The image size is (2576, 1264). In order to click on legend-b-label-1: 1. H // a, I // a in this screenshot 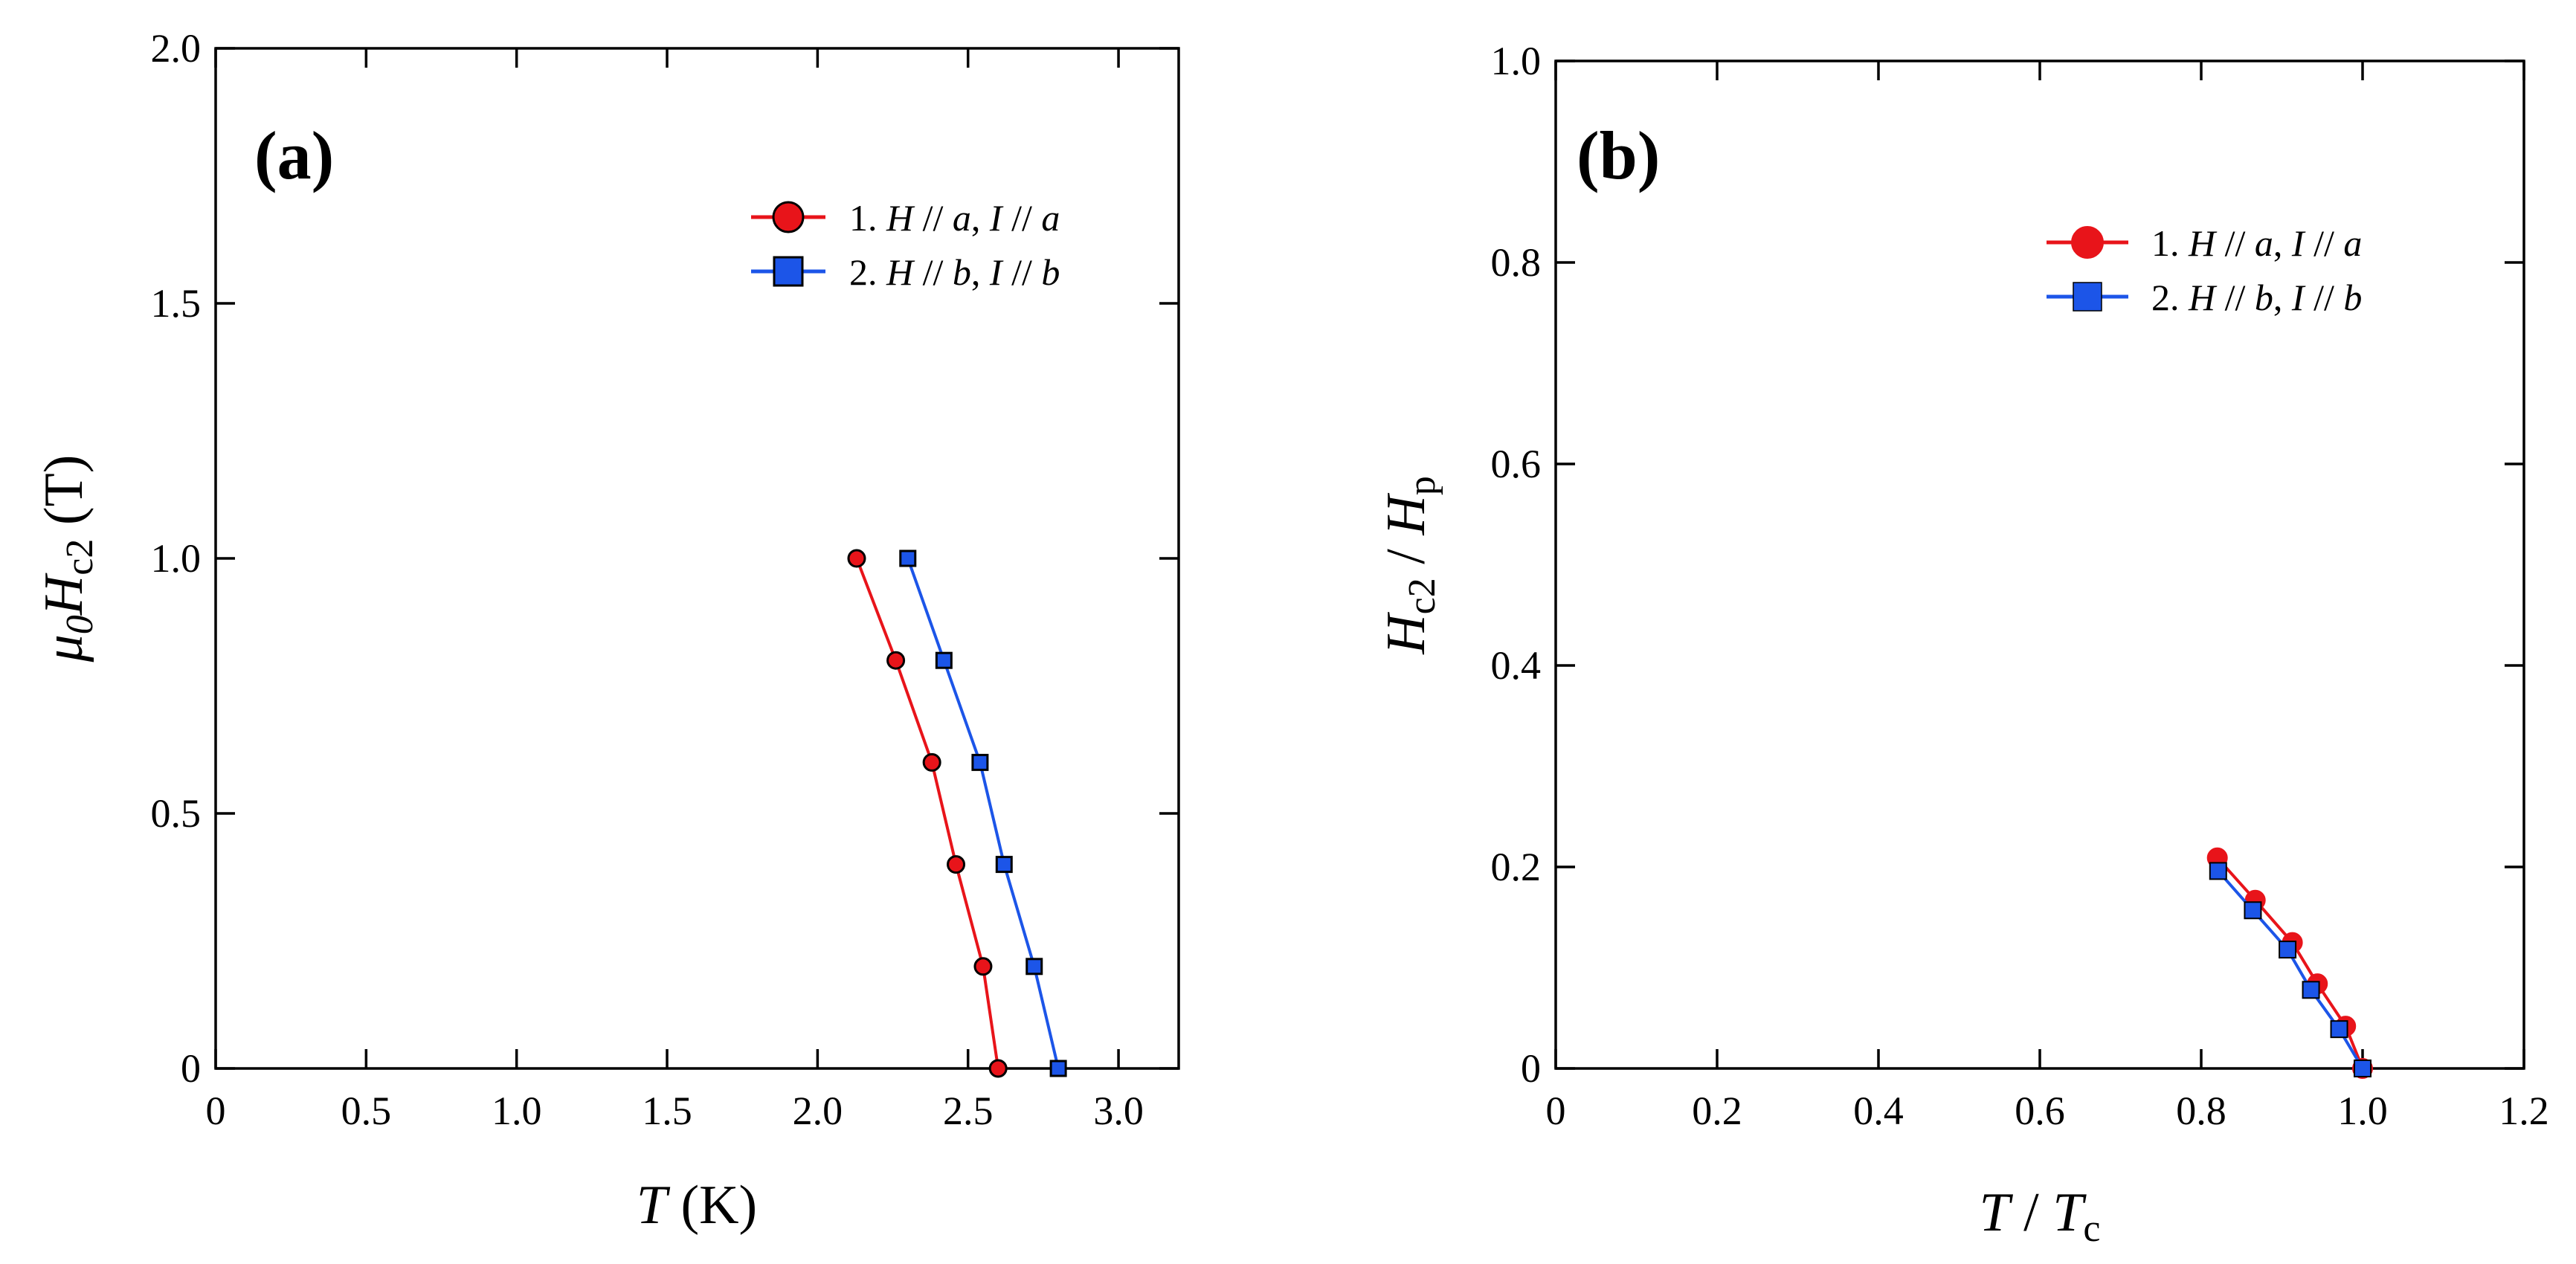, I will do `click(2256, 243)`.